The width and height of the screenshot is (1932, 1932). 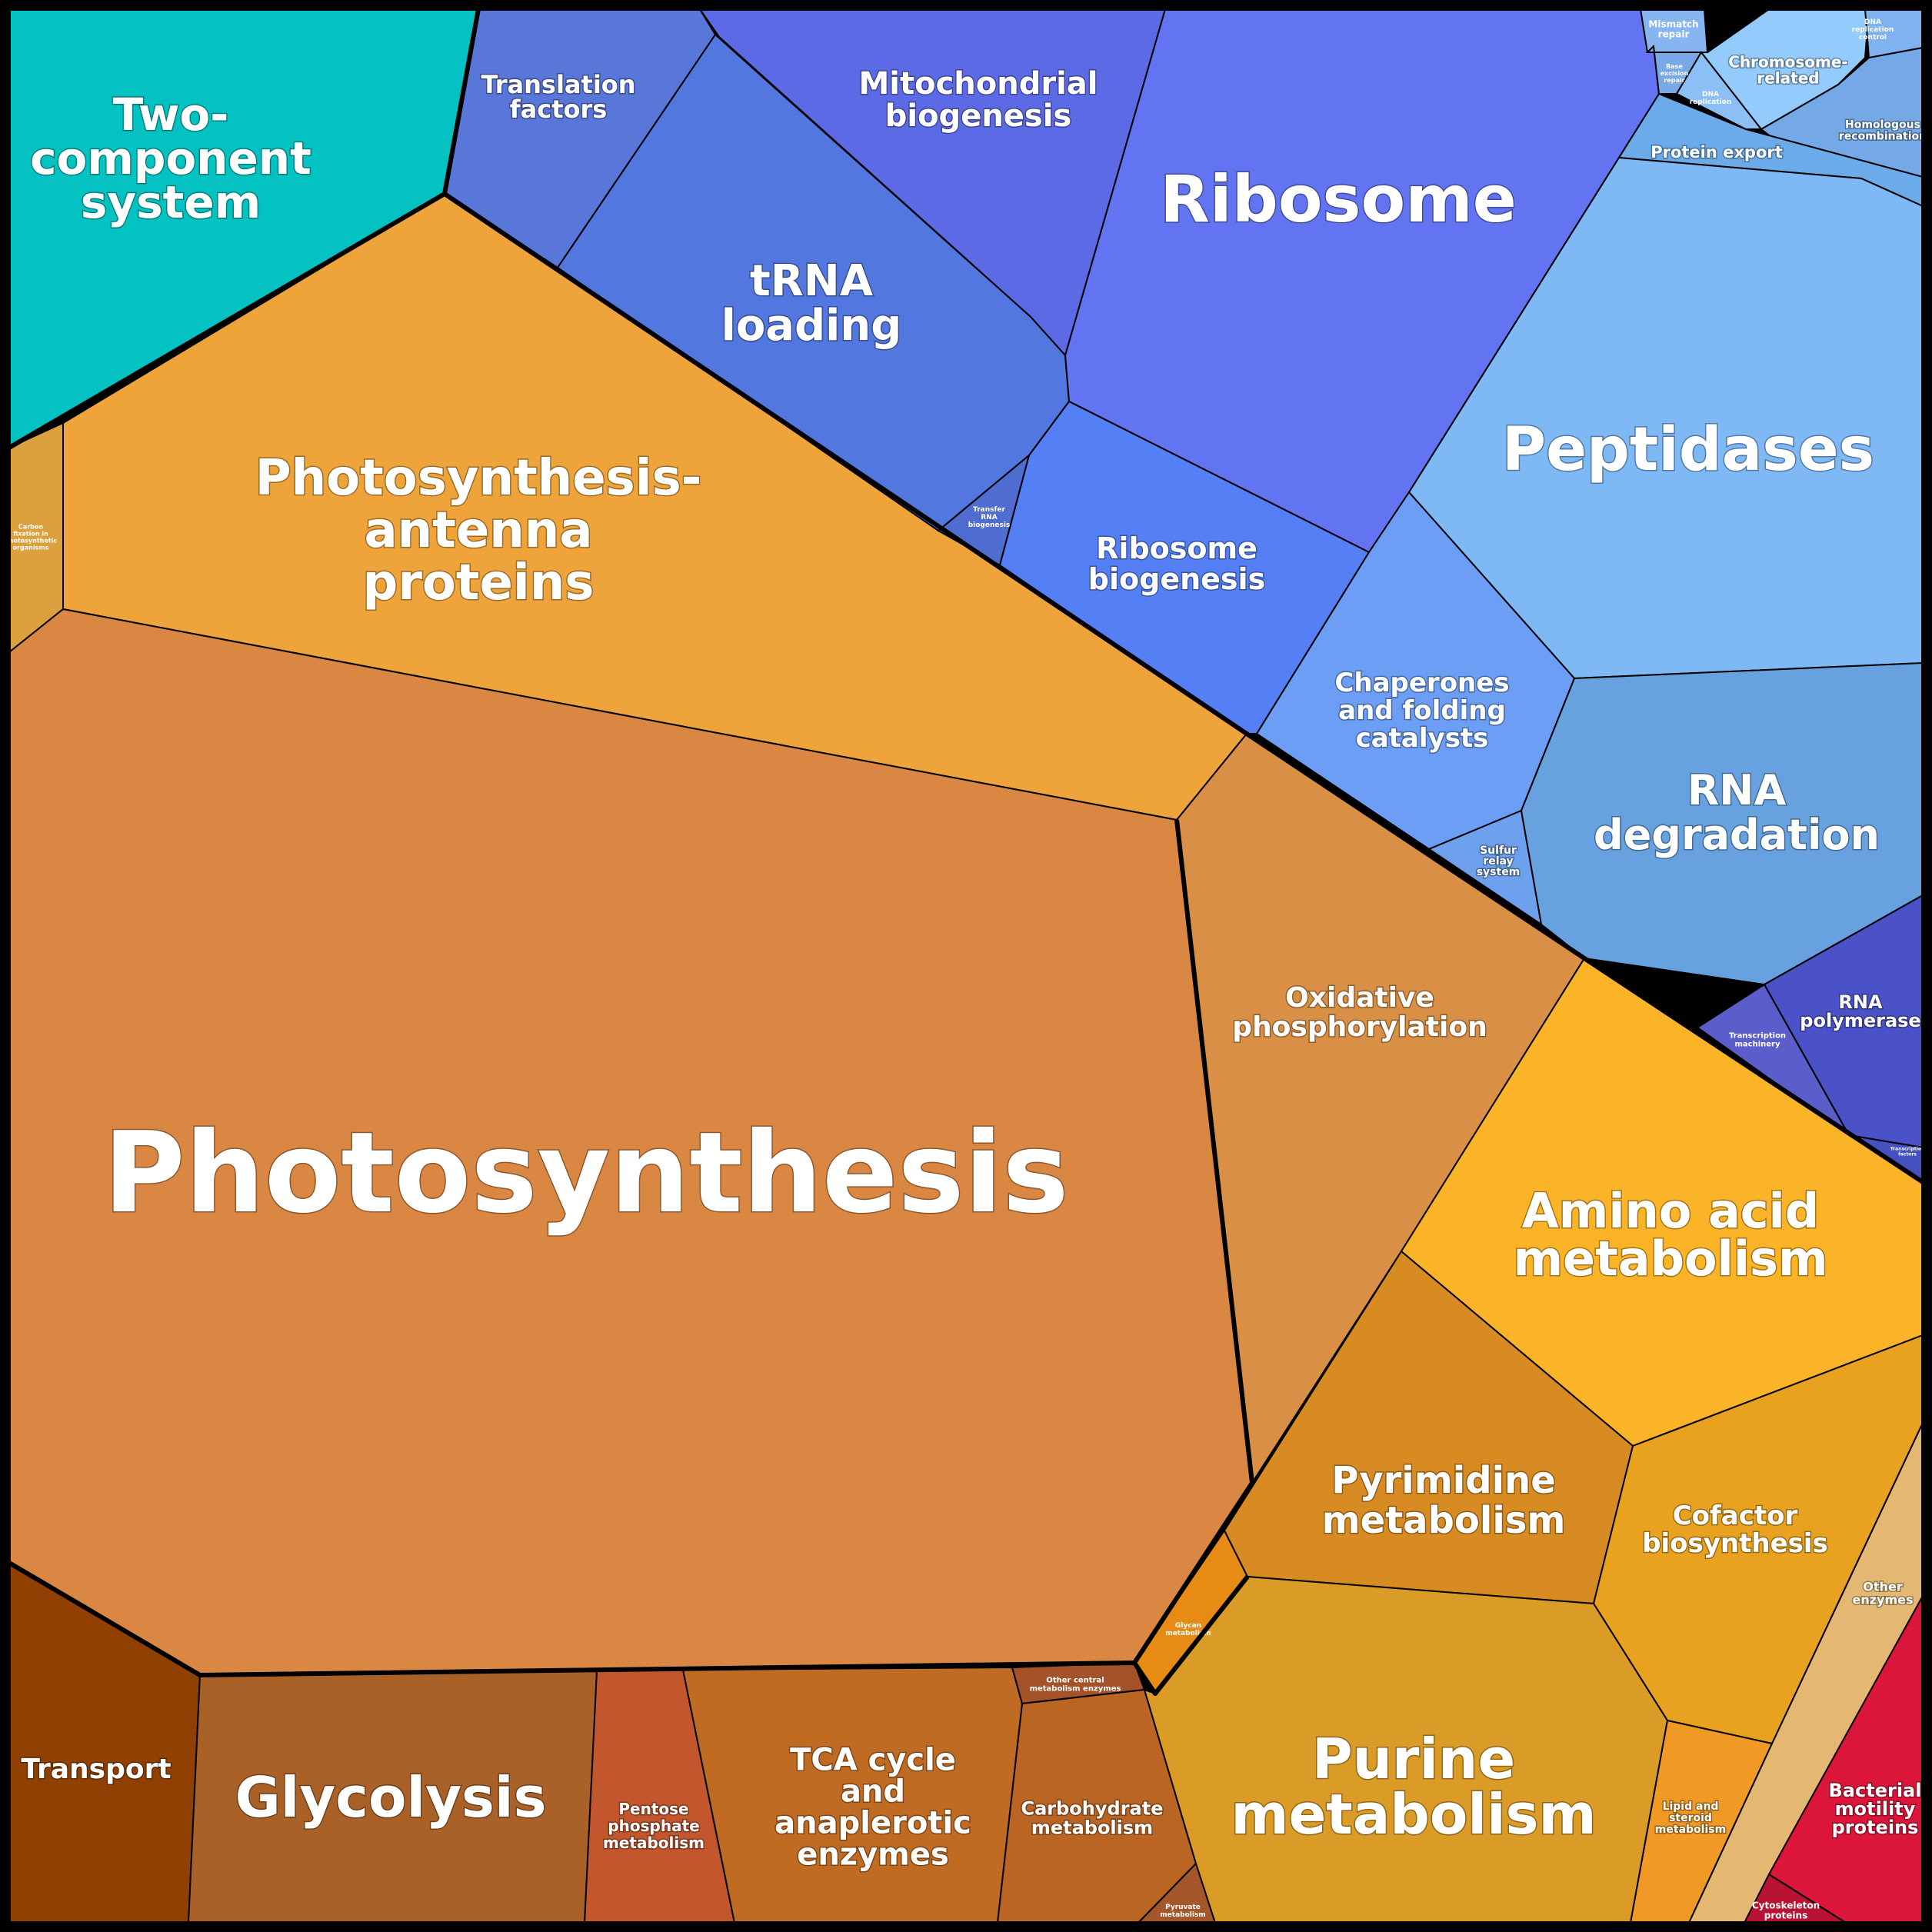 What do you see at coordinates (1421, 711) in the screenshot?
I see `label-chaperones-and-folding-catalysts: Chaperones and folding catalysts` at bounding box center [1421, 711].